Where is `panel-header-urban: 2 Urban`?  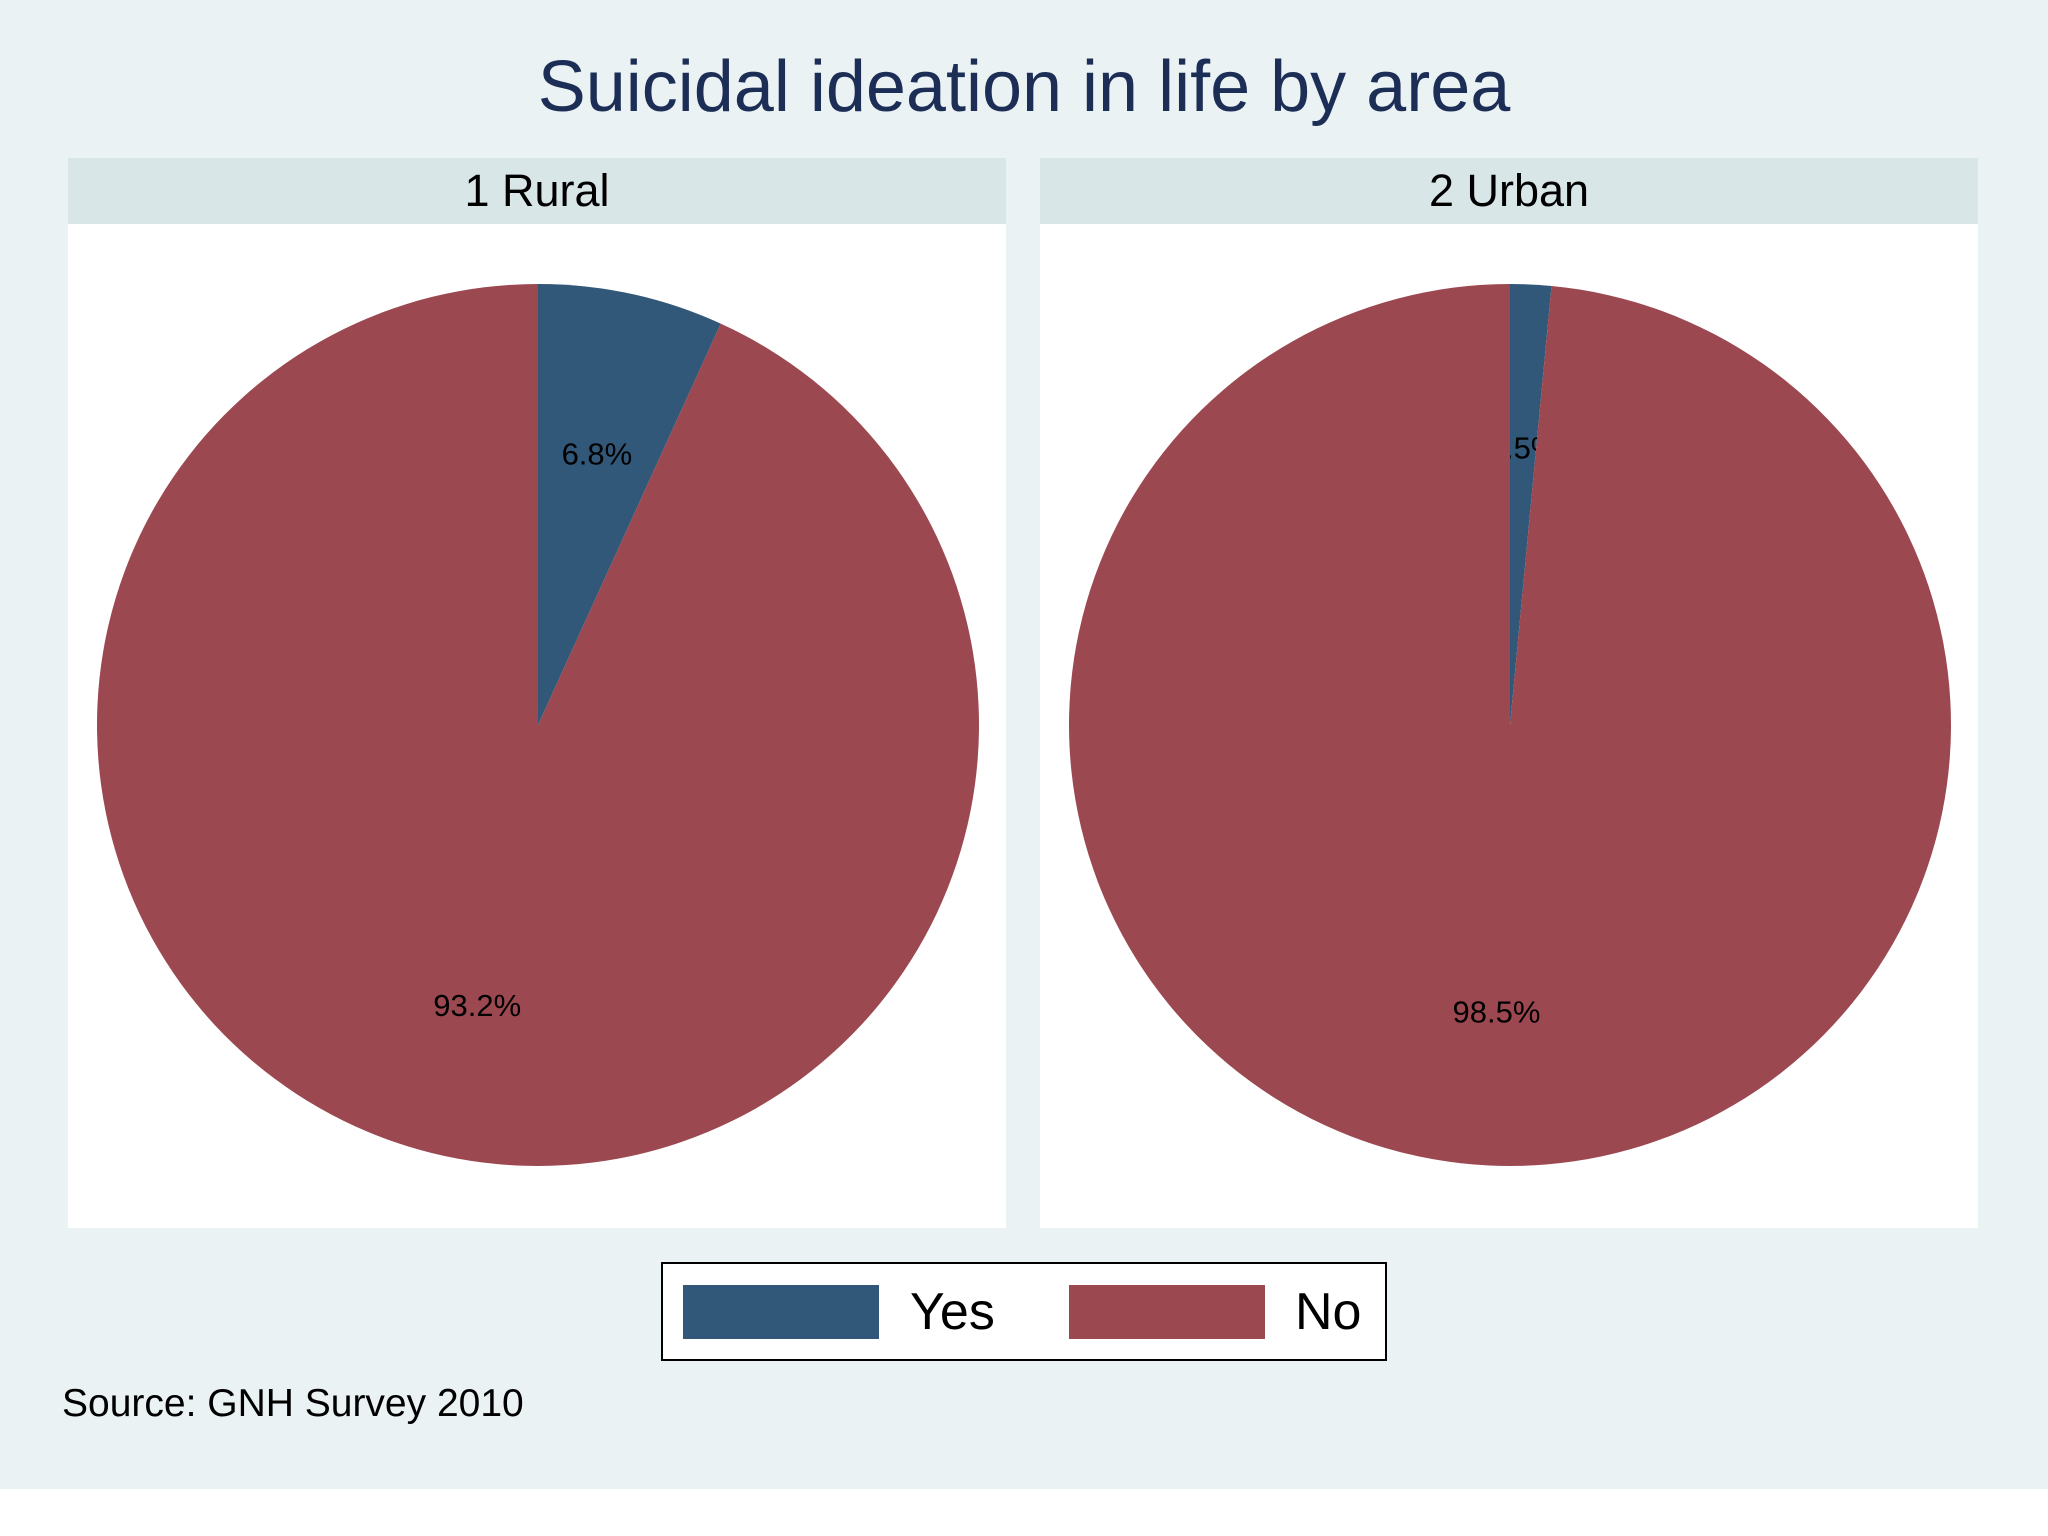 panel-header-urban: 2 Urban is located at coordinates (1509, 191).